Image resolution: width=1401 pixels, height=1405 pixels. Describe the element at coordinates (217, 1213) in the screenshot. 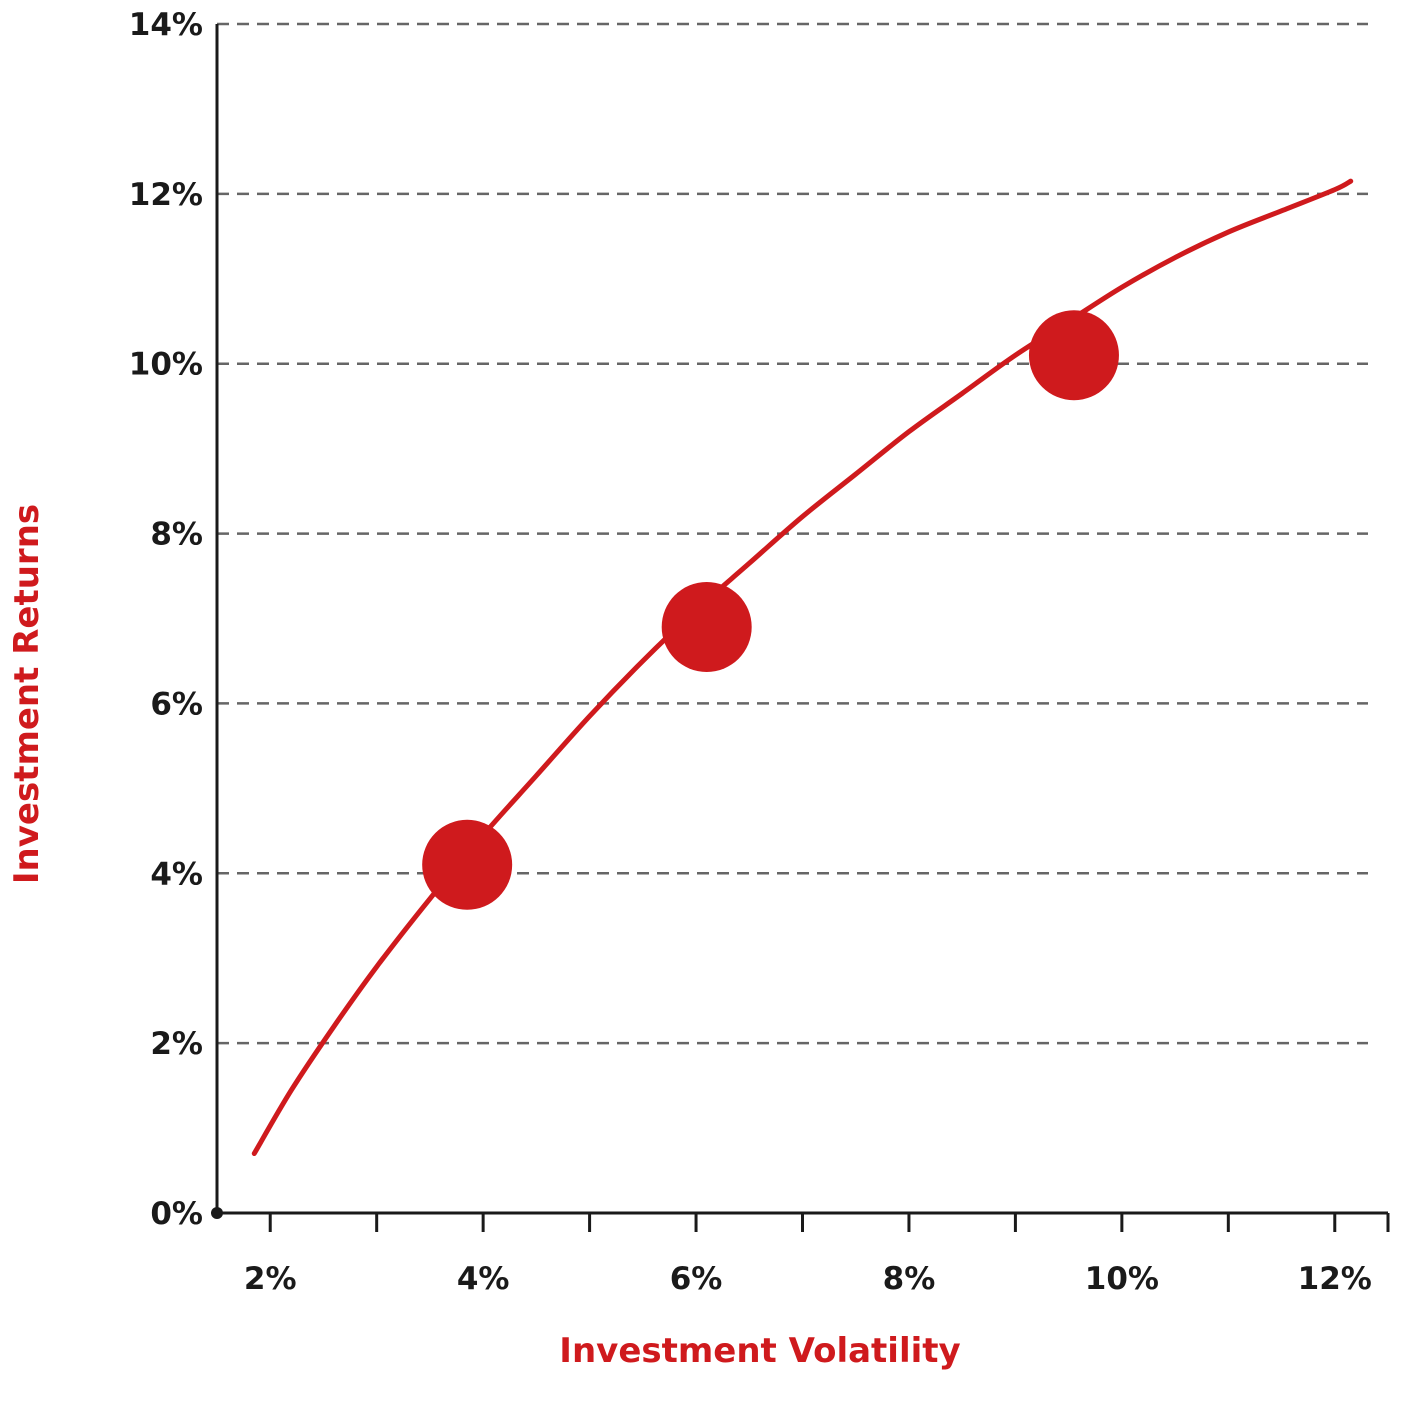

I see `origin-dot` at that location.